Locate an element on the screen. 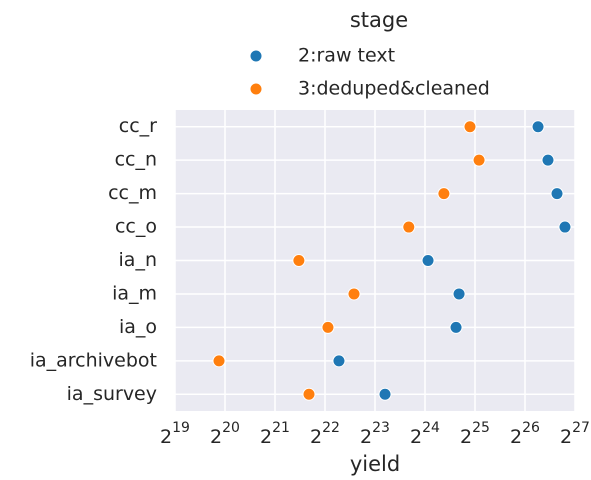  x-tick-label: 227 is located at coordinates (575, 434).